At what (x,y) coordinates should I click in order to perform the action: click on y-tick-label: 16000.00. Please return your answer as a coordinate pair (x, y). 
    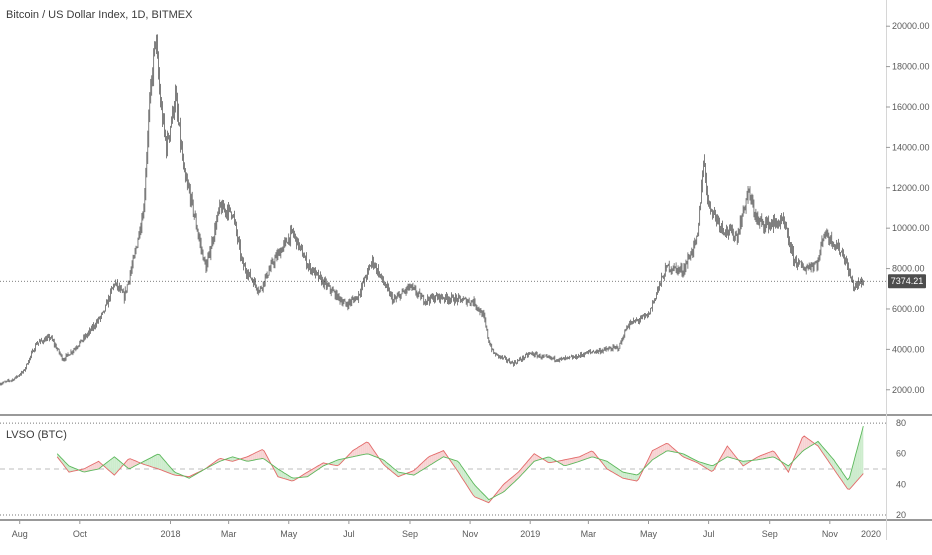
    Looking at the image, I should click on (911, 107).